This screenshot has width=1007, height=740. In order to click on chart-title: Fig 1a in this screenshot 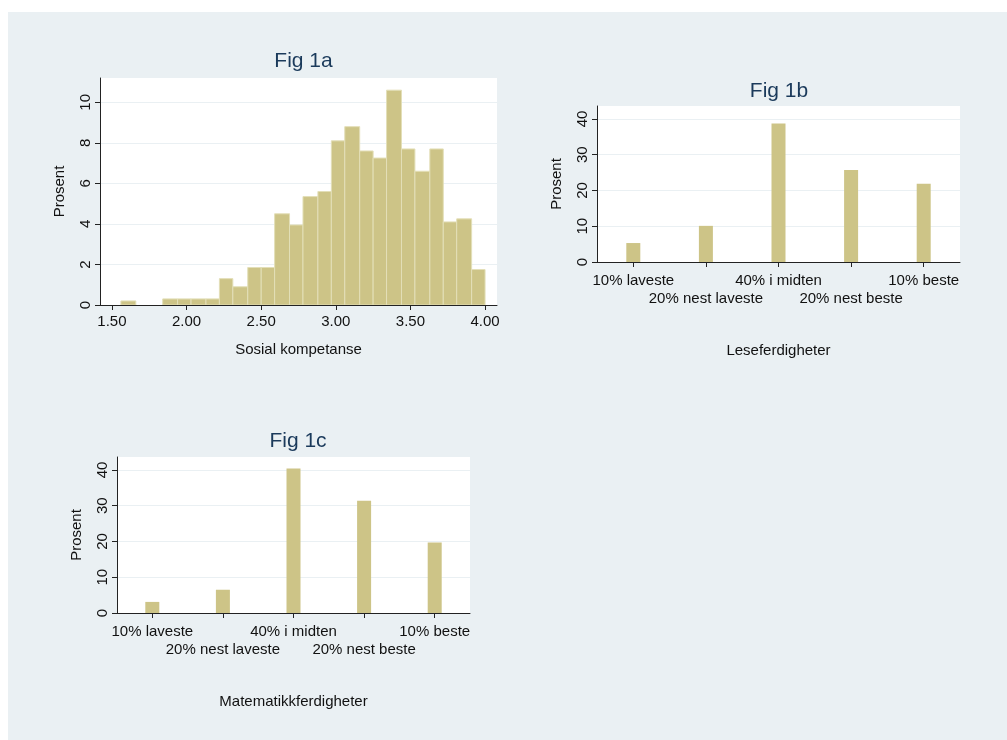, I will do `click(303, 59)`.